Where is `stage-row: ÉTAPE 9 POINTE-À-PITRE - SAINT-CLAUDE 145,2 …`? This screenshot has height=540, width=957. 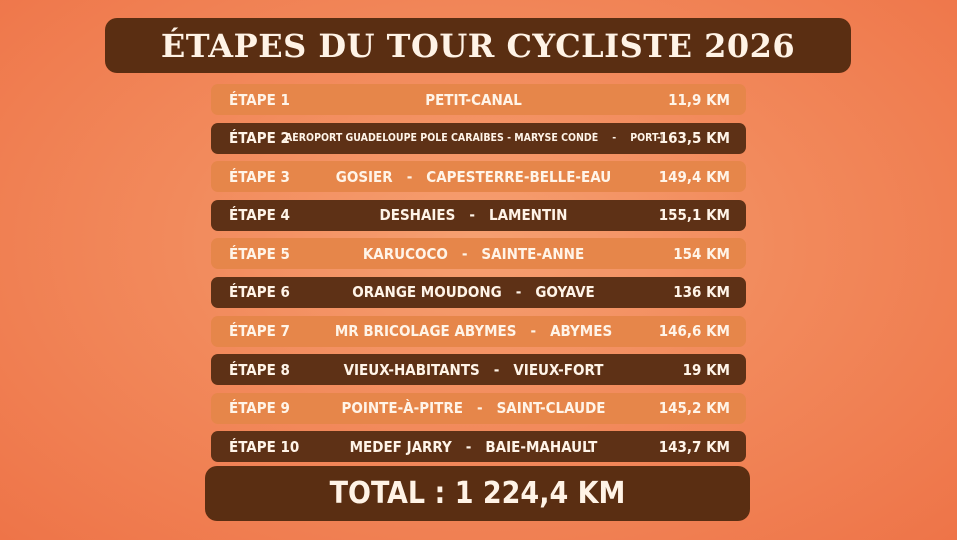 stage-row: ÉTAPE 9 POINTE-À-PITRE - SAINT-CLAUDE 145,2 … is located at coordinates (478, 408).